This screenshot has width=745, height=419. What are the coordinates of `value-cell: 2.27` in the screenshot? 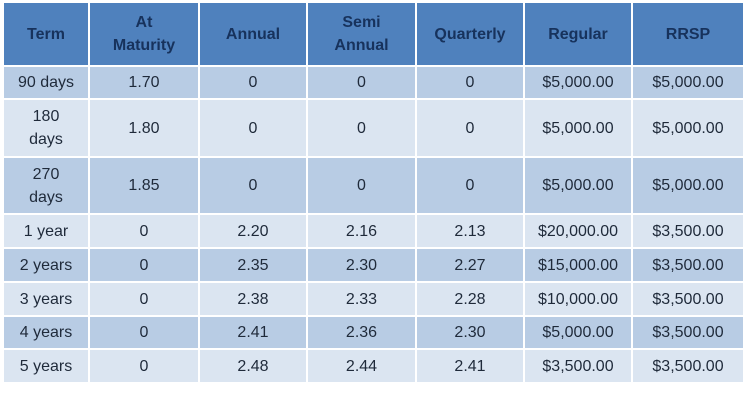 It's located at (470, 265).